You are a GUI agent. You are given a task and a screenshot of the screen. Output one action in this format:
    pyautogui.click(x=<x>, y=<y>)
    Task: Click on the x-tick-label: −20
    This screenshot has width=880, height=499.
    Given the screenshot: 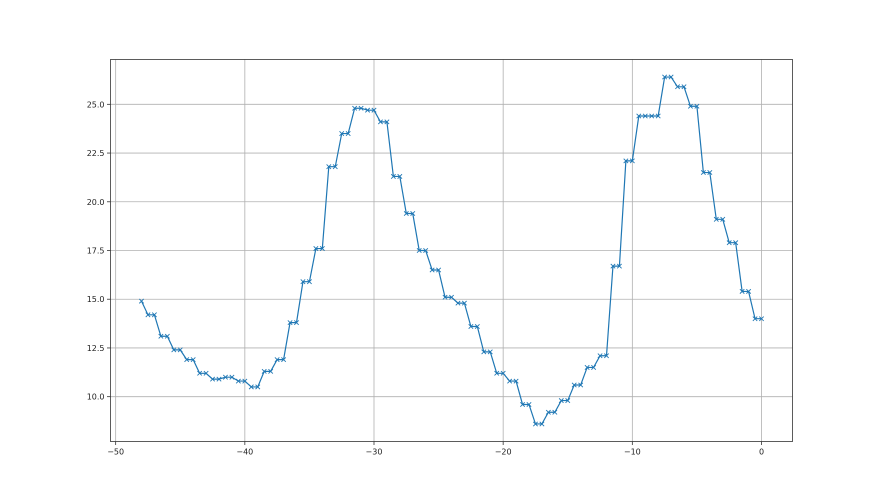 What is the action you would take?
    pyautogui.click(x=503, y=452)
    